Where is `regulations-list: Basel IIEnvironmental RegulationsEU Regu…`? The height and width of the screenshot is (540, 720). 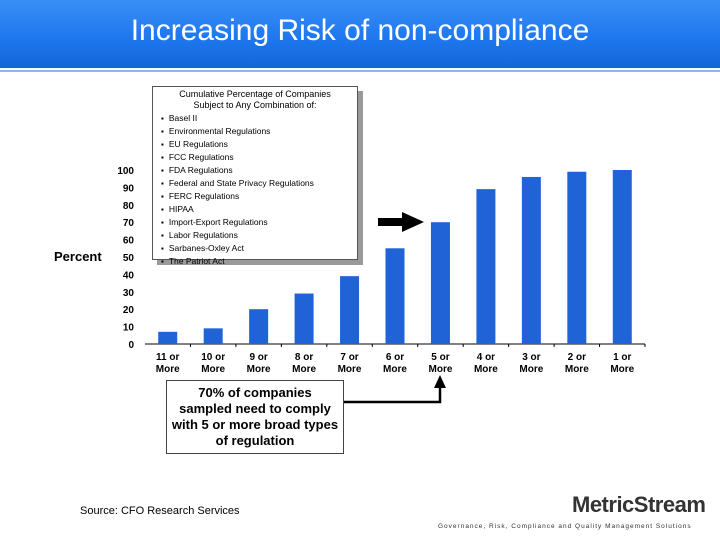 regulations-list: Basel IIEnvironmental RegulationsEU Regu… is located at coordinates (255, 190).